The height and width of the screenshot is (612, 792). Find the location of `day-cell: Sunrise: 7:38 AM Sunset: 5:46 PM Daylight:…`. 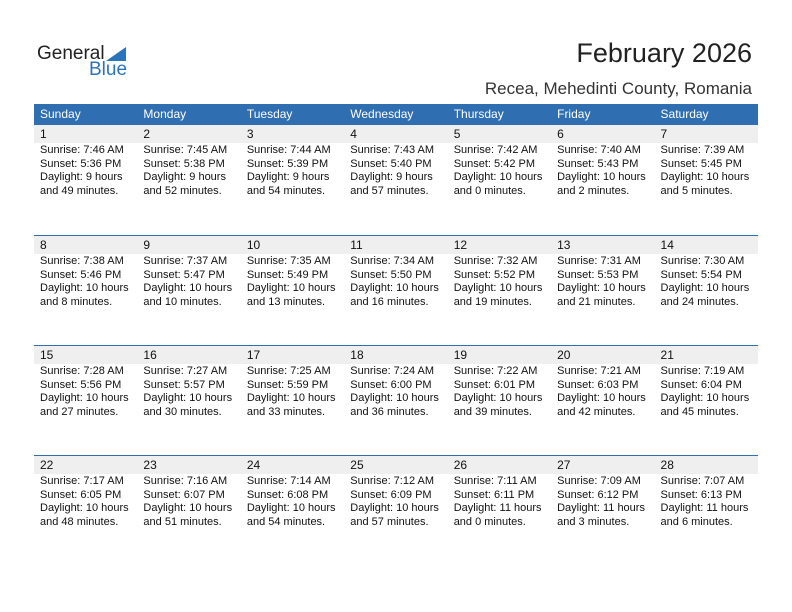

day-cell: Sunrise: 7:38 AM Sunset: 5:46 PM Daylight:… is located at coordinates (85, 281).